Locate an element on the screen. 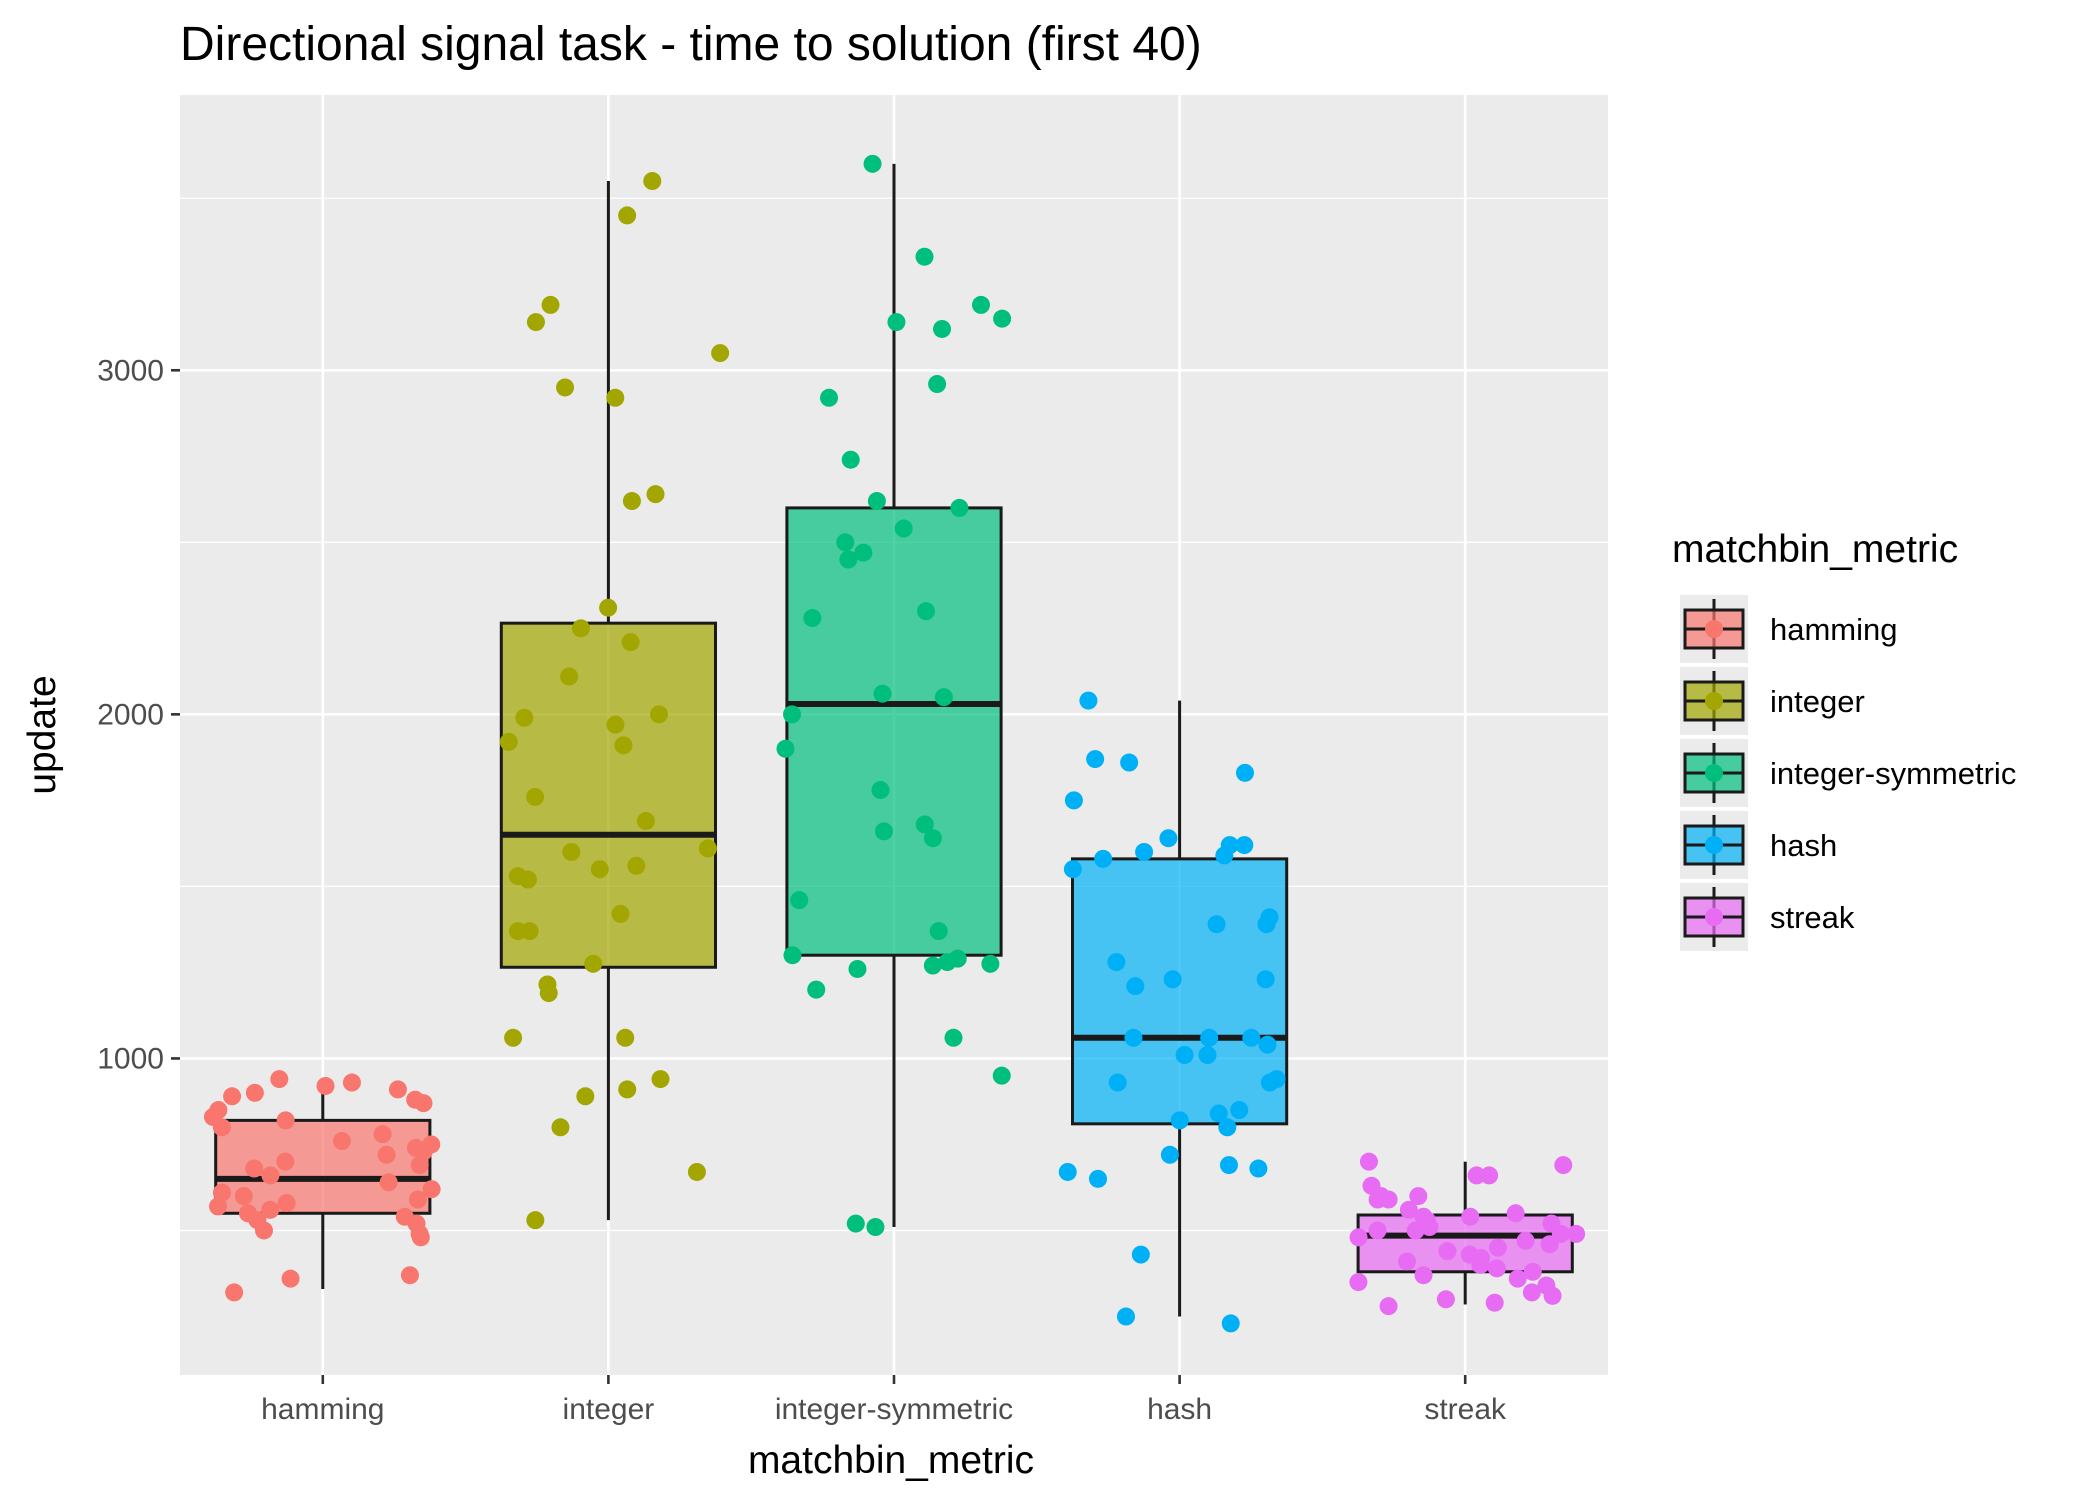  points-hamming is located at coordinates (322, 1186).